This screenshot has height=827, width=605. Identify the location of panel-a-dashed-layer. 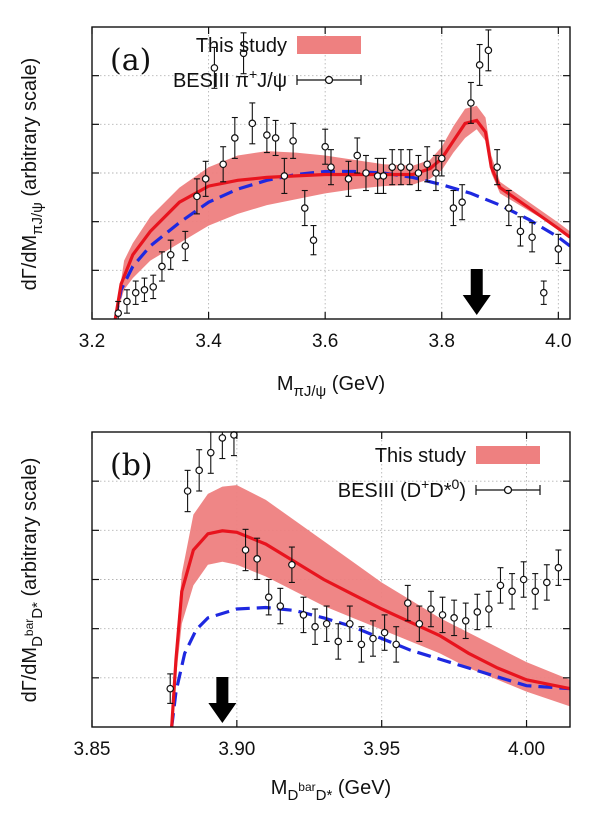
(341, 244).